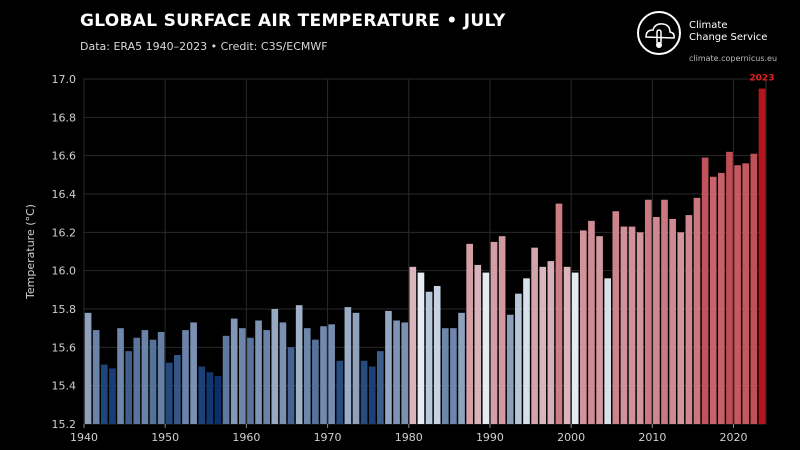 This screenshot has height=450, width=800. Describe the element at coordinates (575, 348) in the screenshot. I see `bar-2000` at that location.